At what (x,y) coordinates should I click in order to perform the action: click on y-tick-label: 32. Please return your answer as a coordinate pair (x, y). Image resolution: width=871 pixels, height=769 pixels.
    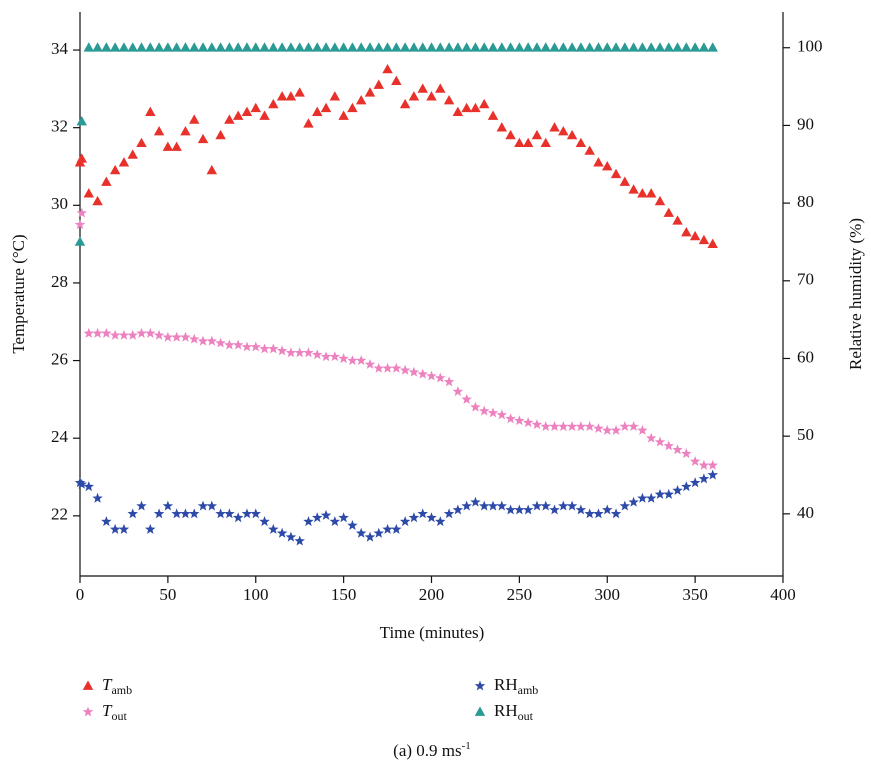
    Looking at the image, I should click on (59, 126).